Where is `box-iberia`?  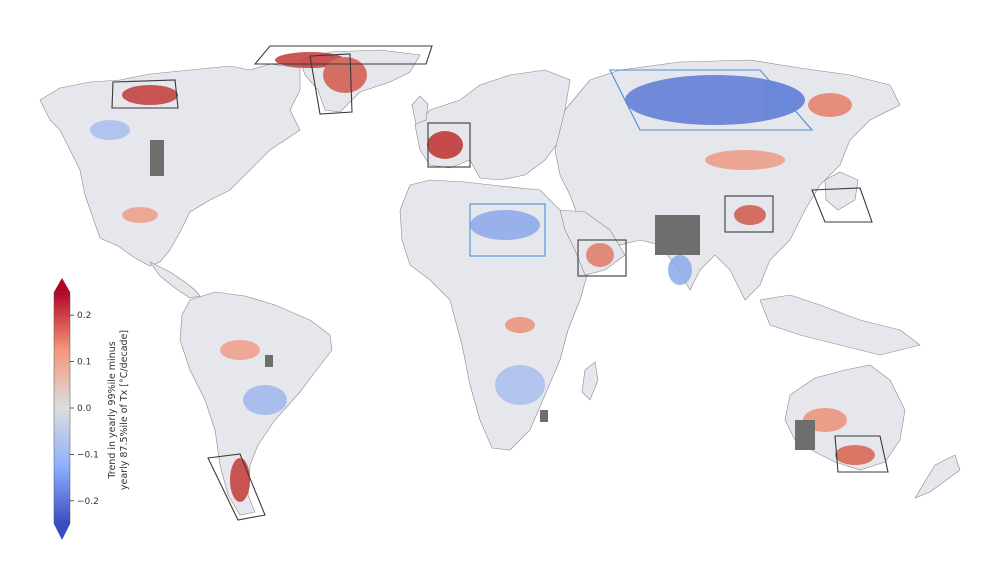 box-iberia is located at coordinates (449, 145).